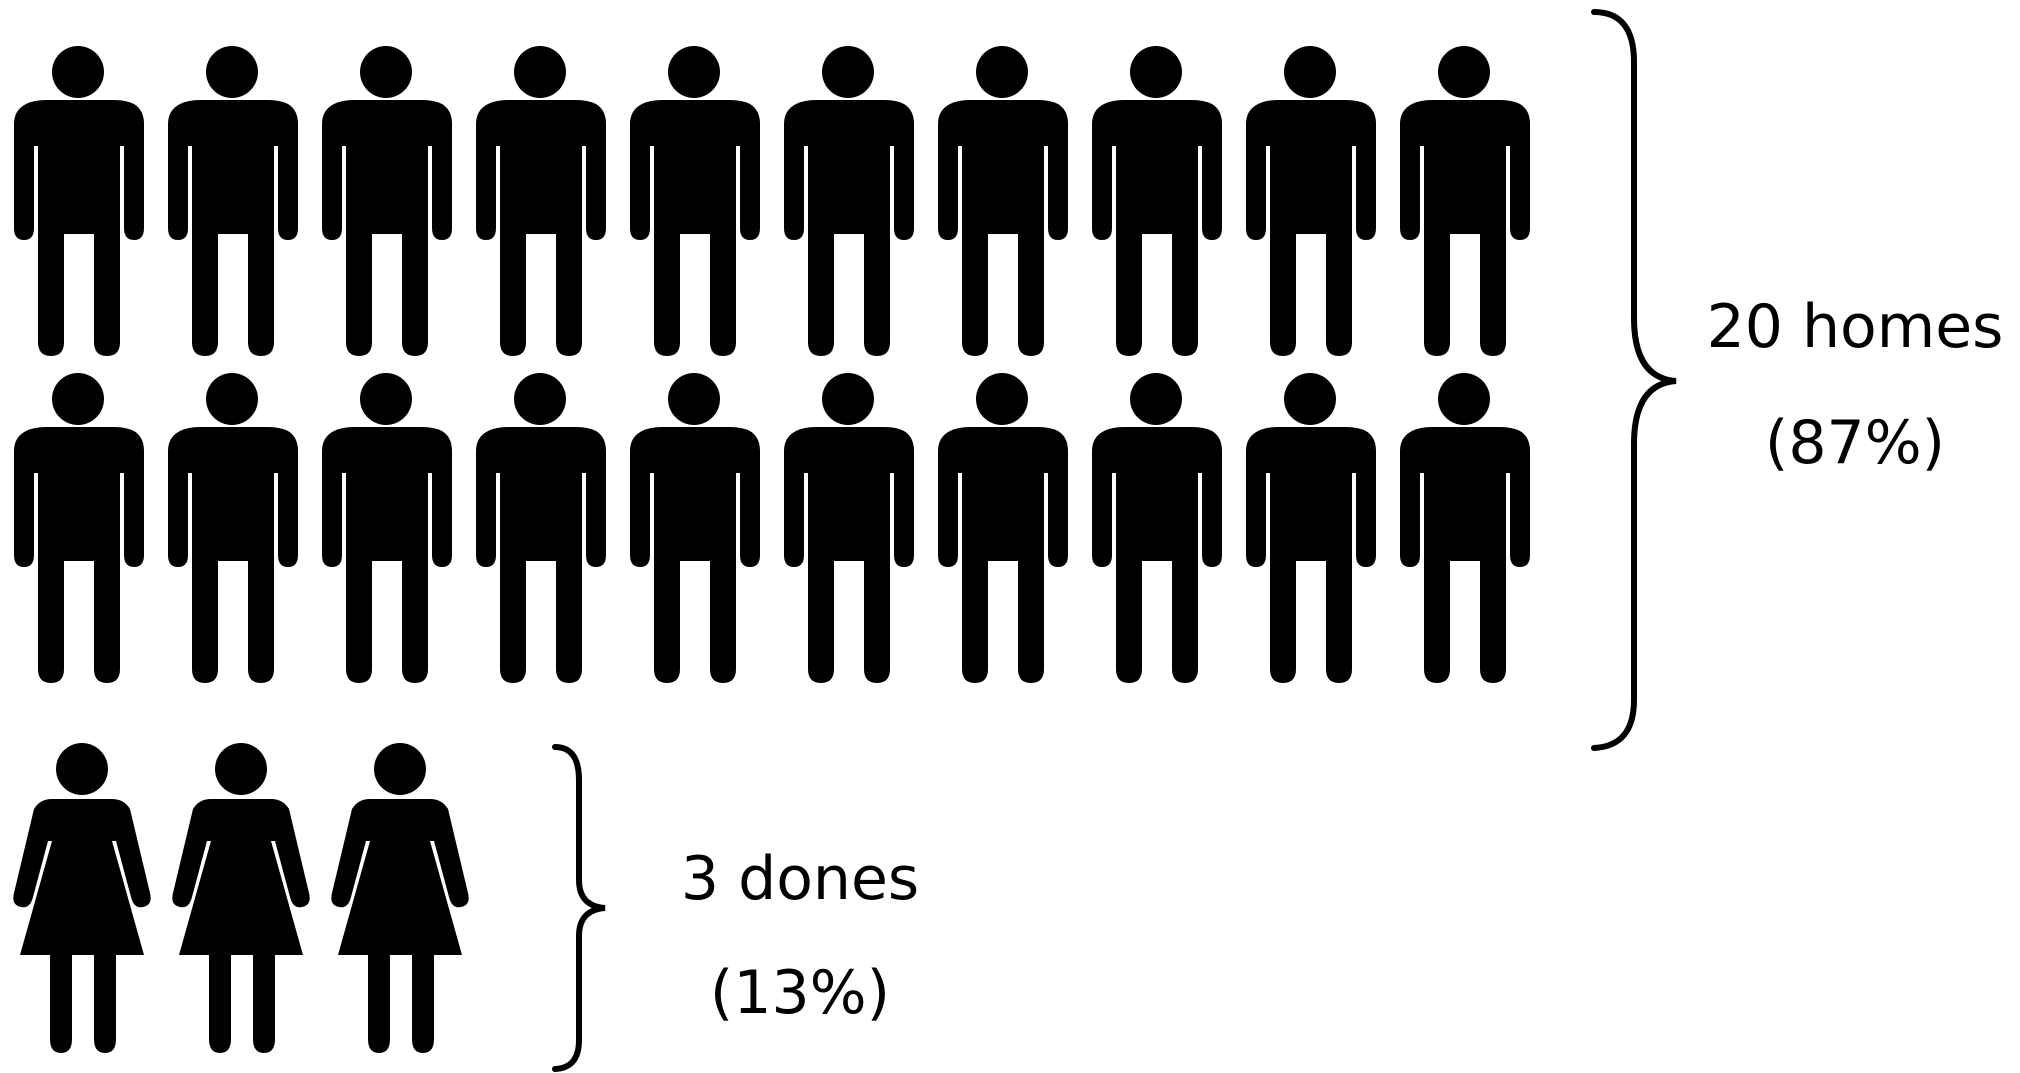 The width and height of the screenshot is (2020, 1073). What do you see at coordinates (1634, 380) in the screenshot?
I see `men-group-bracket` at bounding box center [1634, 380].